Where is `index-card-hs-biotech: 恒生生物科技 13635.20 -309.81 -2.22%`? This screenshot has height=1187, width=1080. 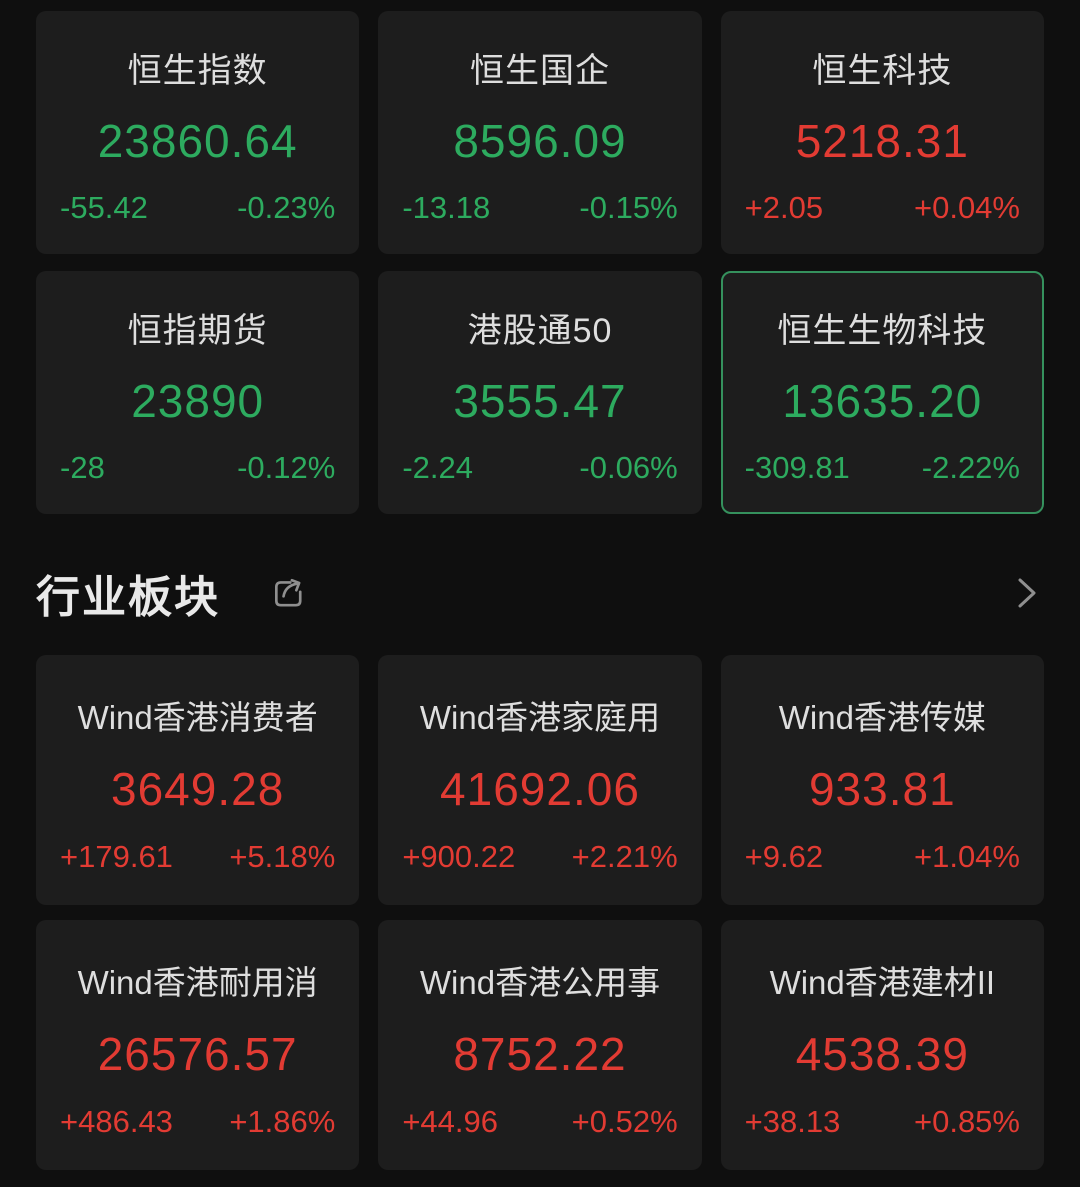
index-card-hs-biotech: 恒生生物科技 13635.20 -309.81 -2.22% is located at coordinates (882, 392).